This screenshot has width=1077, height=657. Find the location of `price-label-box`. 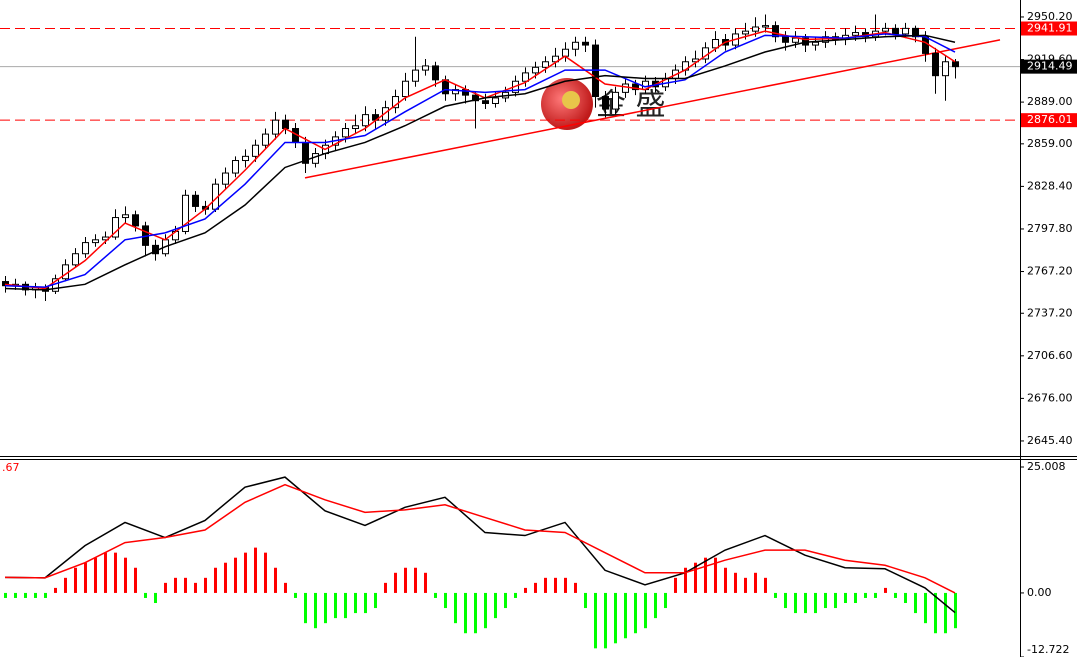

price-label-box is located at coordinates (1049, 66).